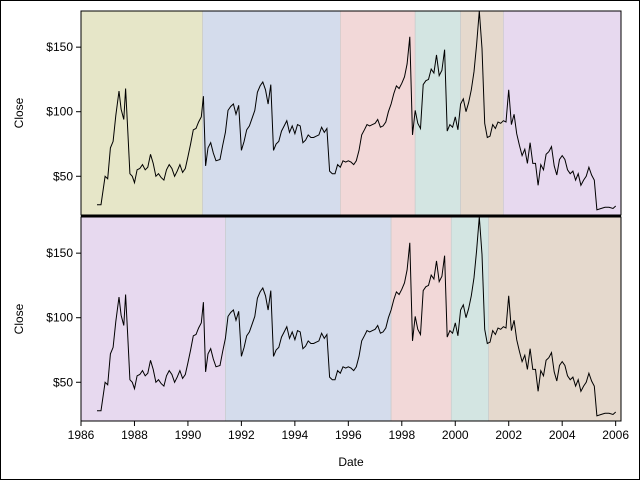  I want to click on x-tick-label-5: 1994, so click(295, 435).